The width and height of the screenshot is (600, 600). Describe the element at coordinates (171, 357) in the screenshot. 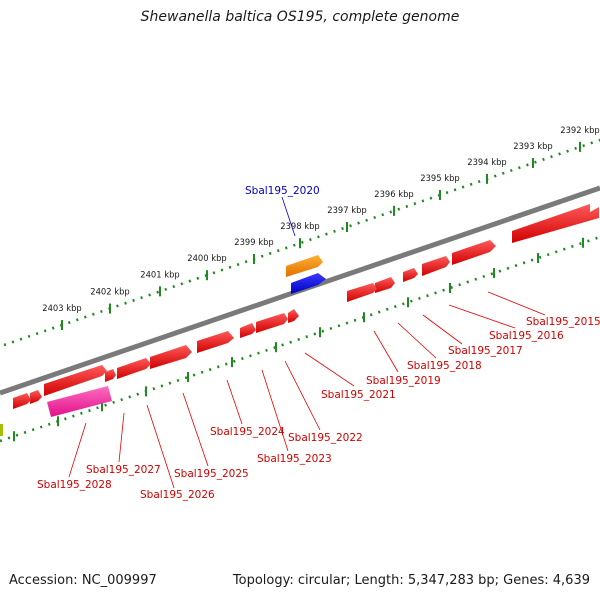

I see `gene-block-2401a` at that location.